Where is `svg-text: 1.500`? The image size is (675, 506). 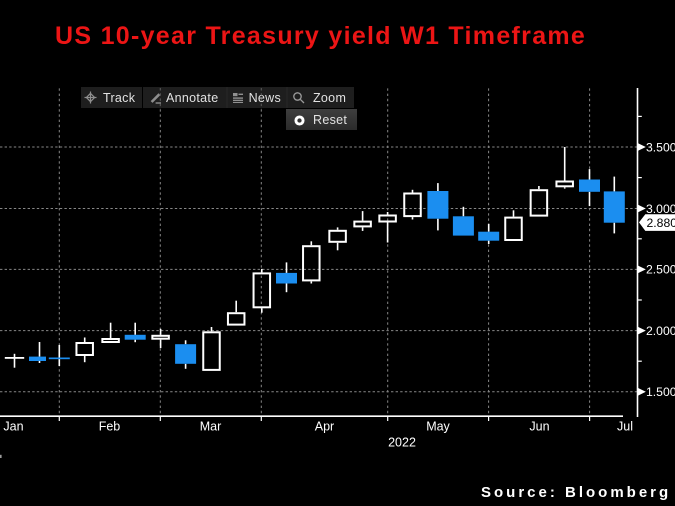 svg-text: 1.500 is located at coordinates (660, 392).